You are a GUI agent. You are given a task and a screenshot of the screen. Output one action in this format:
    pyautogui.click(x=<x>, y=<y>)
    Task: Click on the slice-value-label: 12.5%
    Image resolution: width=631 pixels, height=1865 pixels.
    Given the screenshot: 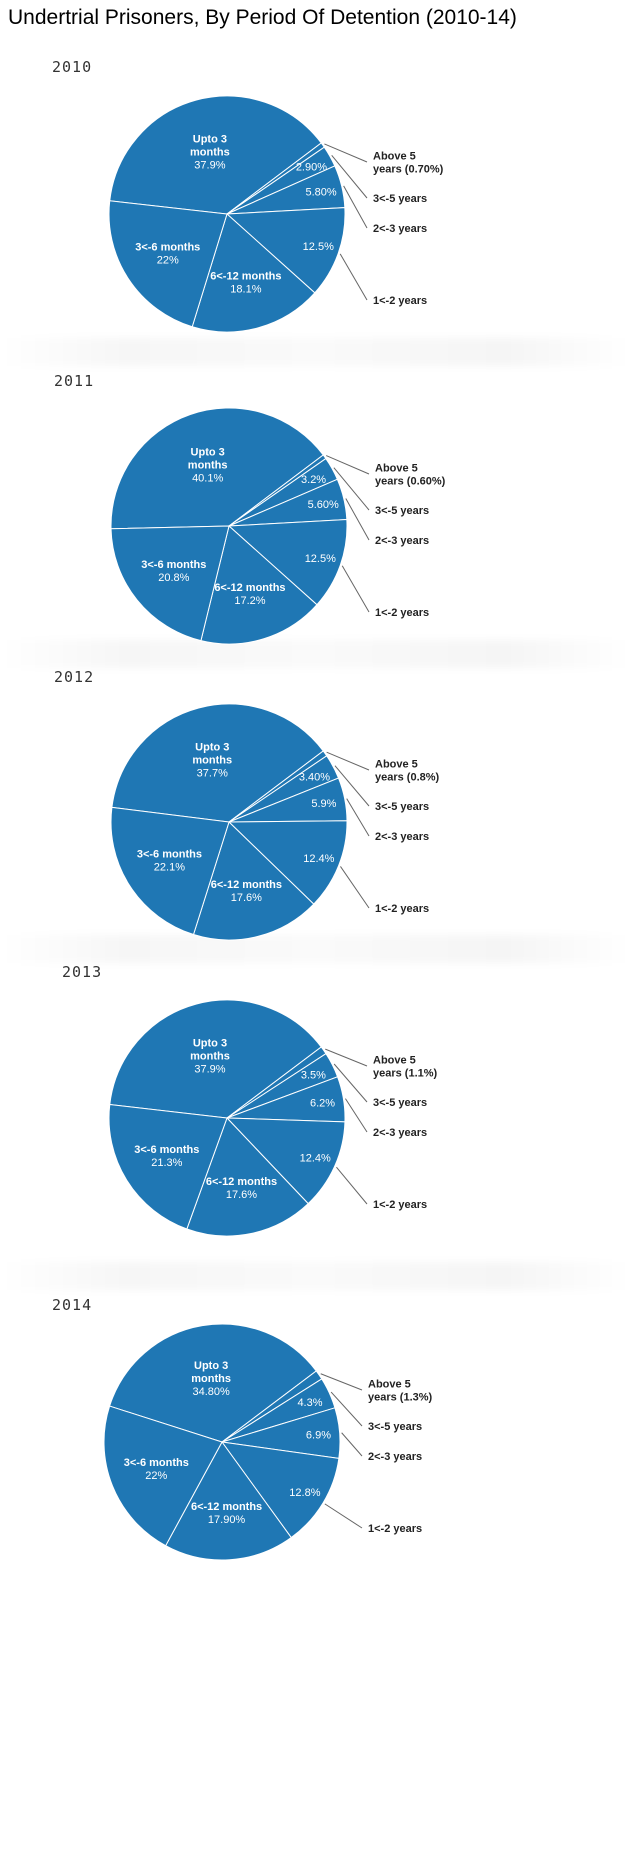 What is the action you would take?
    pyautogui.click(x=318, y=247)
    